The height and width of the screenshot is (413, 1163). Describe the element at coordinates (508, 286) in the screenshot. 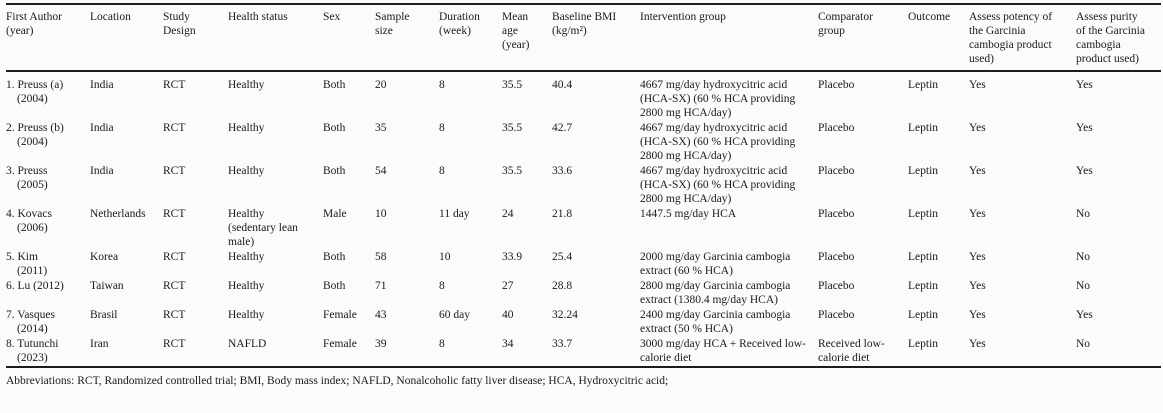

I see `cell-mean-age: 27` at that location.